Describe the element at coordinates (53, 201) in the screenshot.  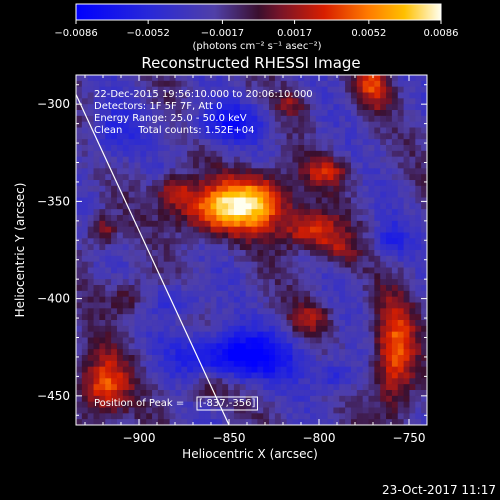
I see `y-tick-label: −350` at that location.